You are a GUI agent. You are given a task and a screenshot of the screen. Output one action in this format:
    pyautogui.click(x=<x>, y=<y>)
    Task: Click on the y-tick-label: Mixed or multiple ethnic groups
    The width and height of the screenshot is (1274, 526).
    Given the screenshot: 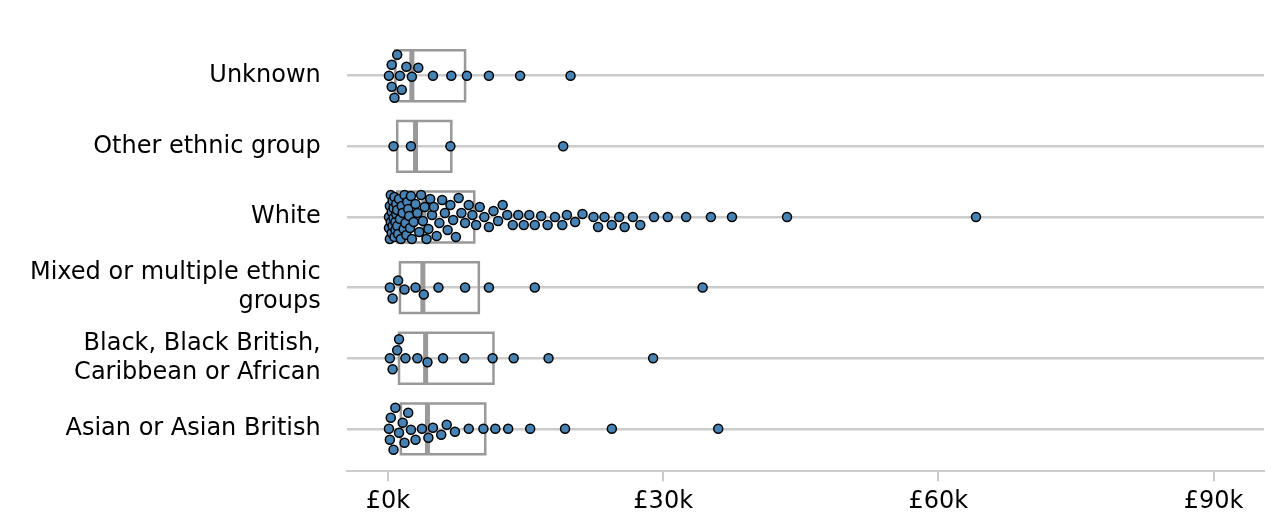 What is the action you would take?
    pyautogui.click(x=175, y=286)
    